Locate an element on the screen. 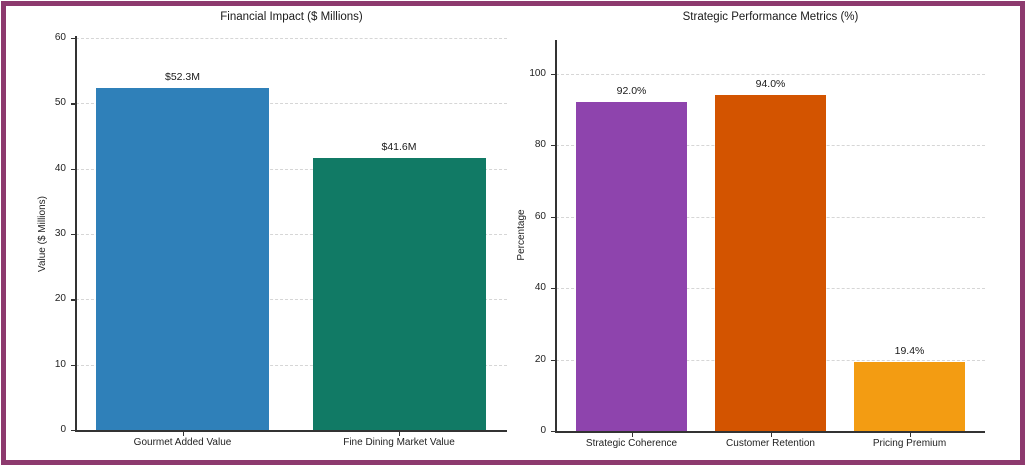 The width and height of the screenshot is (1026, 466). y-tick-label: 50 is located at coordinates (60, 103).